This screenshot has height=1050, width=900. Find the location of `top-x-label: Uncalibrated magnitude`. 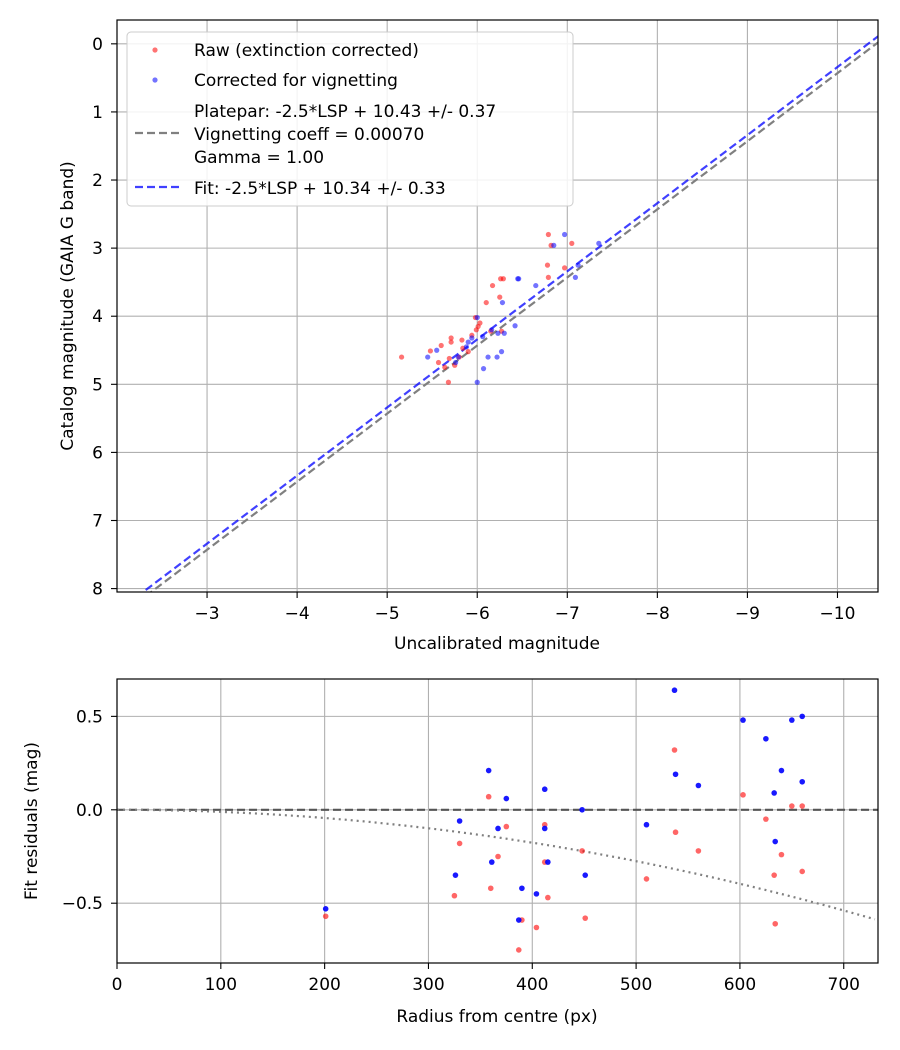

top-x-label: Uncalibrated magnitude is located at coordinates (497, 644).